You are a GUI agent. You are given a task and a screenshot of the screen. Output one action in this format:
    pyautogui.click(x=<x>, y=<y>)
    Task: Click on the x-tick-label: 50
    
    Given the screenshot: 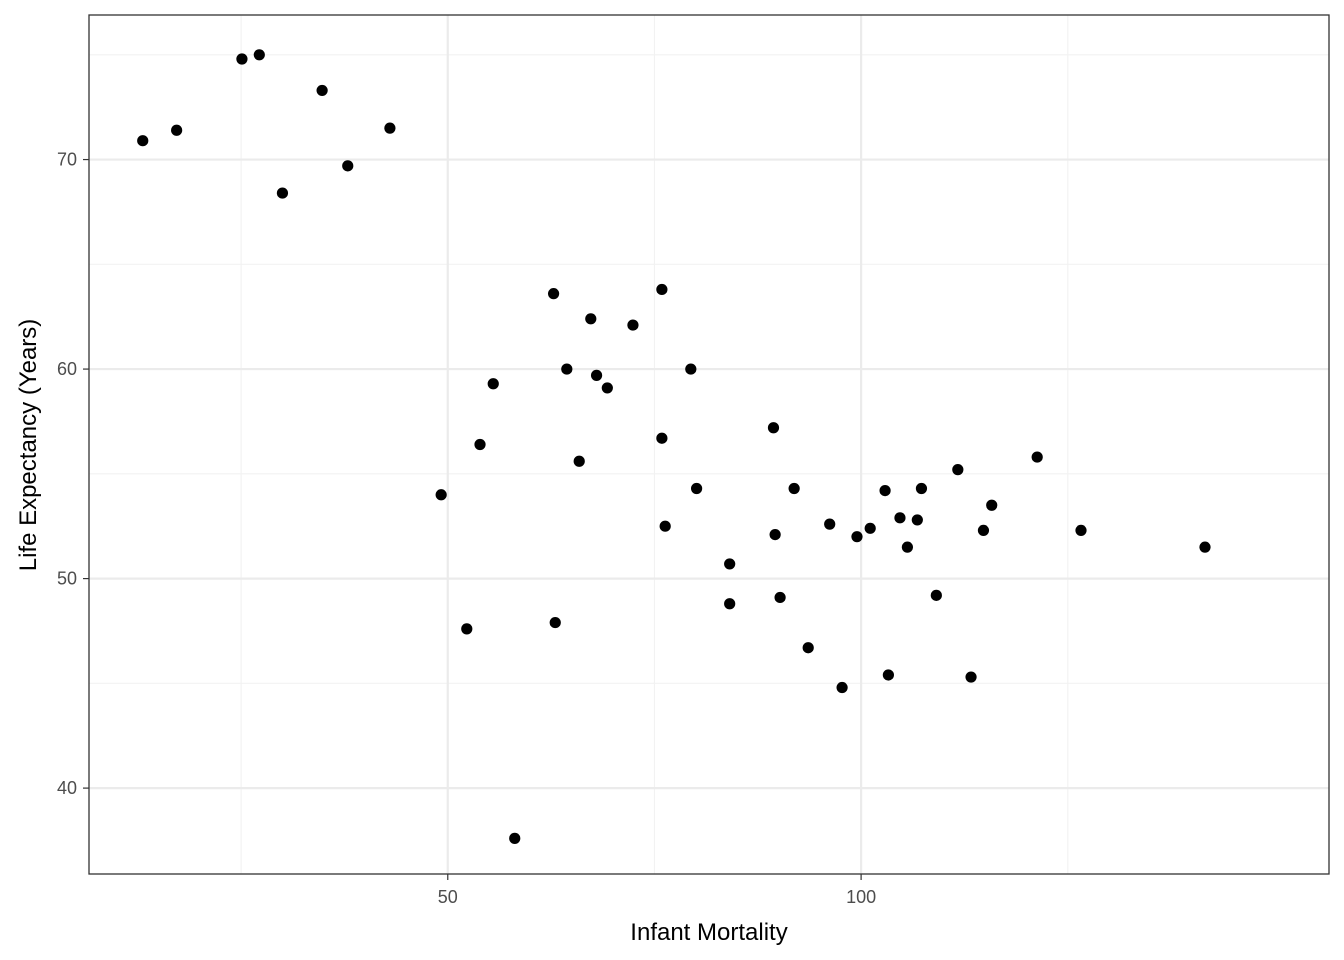 What is the action you would take?
    pyautogui.click(x=448, y=897)
    